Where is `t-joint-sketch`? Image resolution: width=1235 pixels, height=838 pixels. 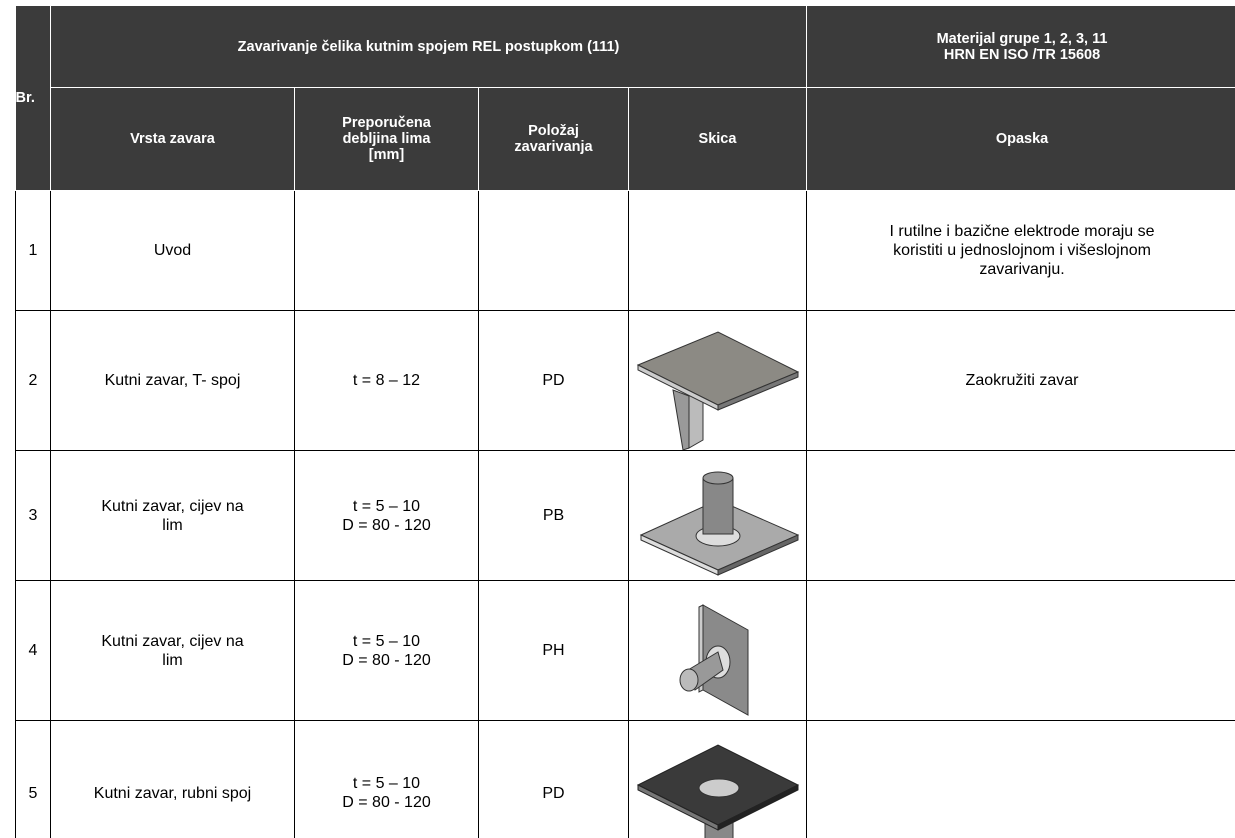 t-joint-sketch is located at coordinates (717, 390).